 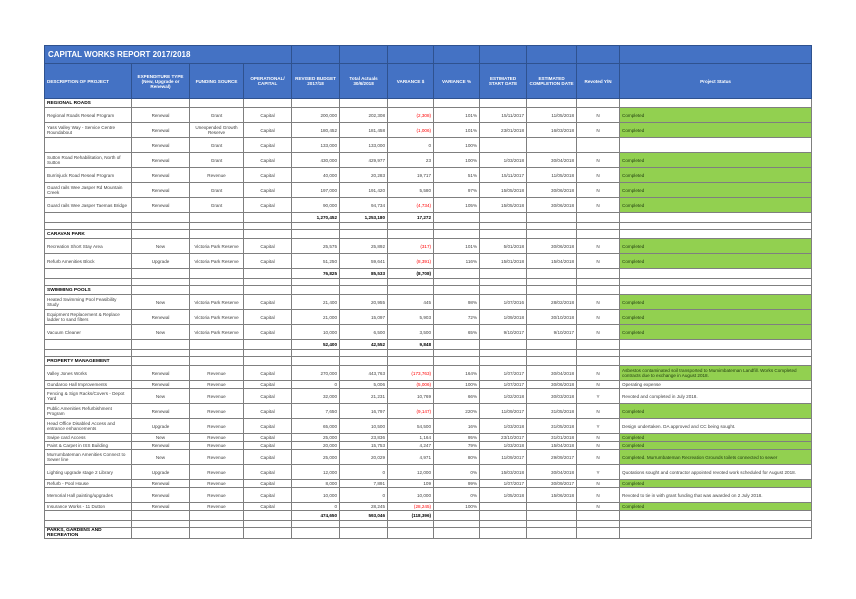 I want to click on section-total-row: 474,650 593,046 (118,396), so click(x=428, y=515).